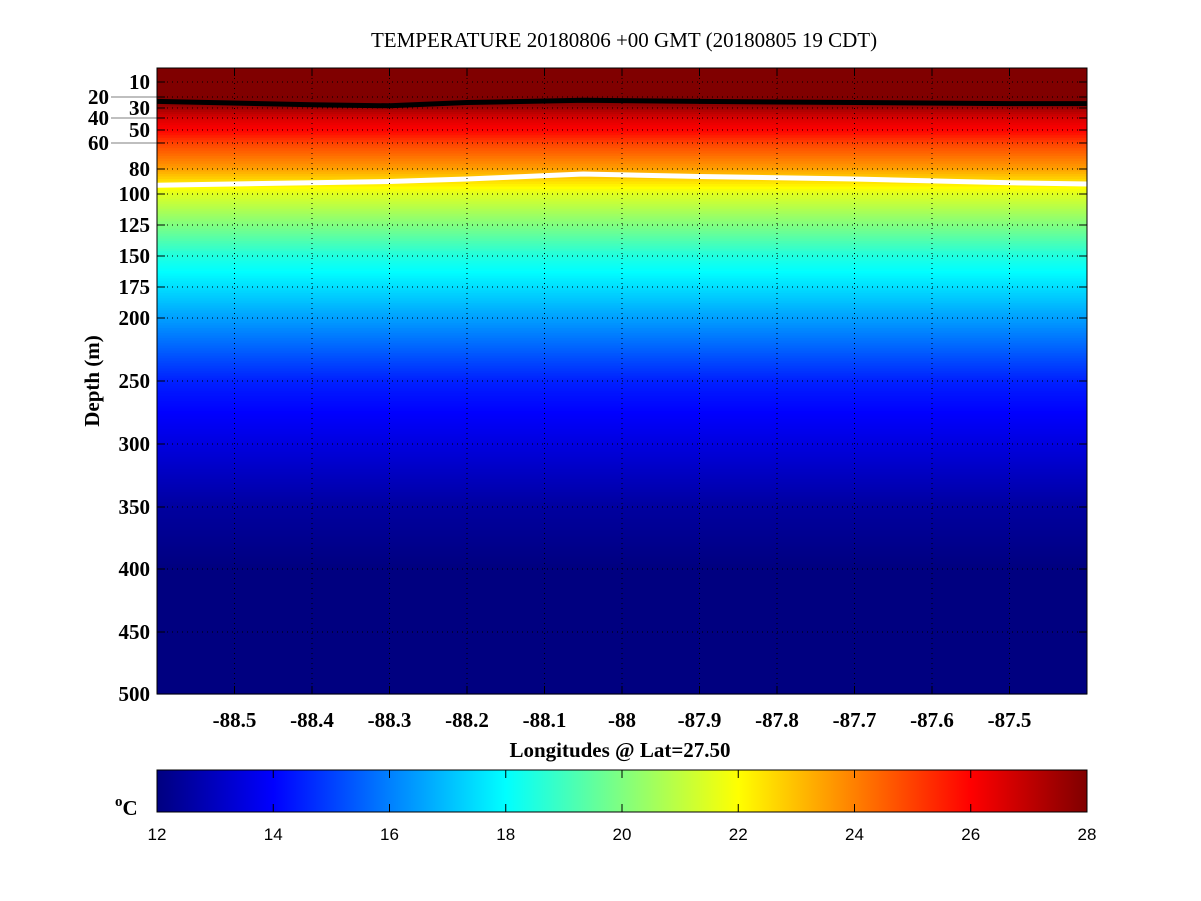  I want to click on colorbar-ticks: 12 14 16 18 20 22 24 26 28, so click(622, 807).